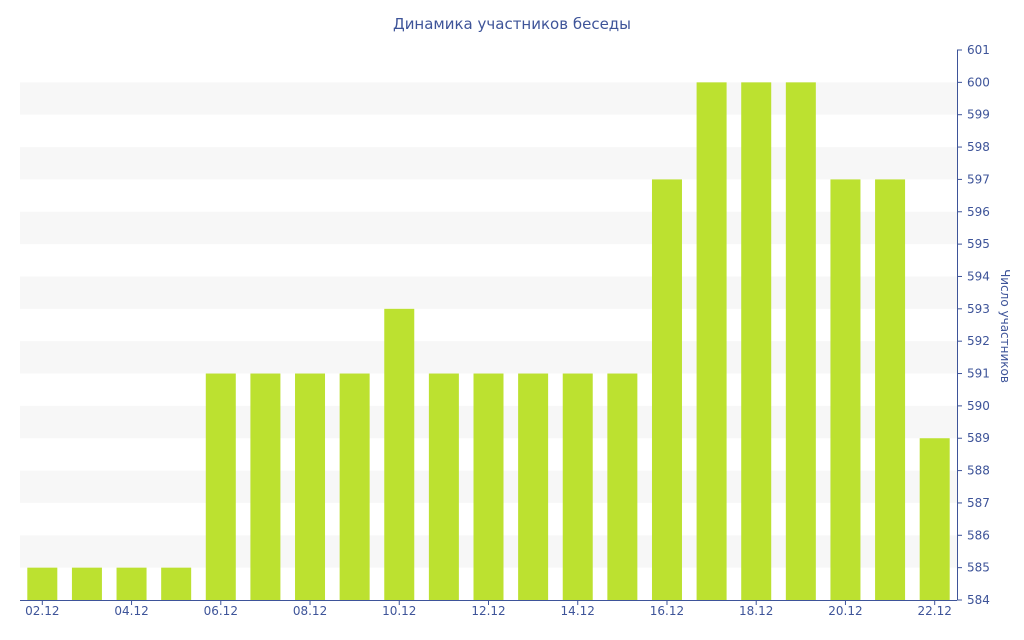 This screenshot has width=1024, height=640. I want to click on bar-09.12, so click(354, 486).